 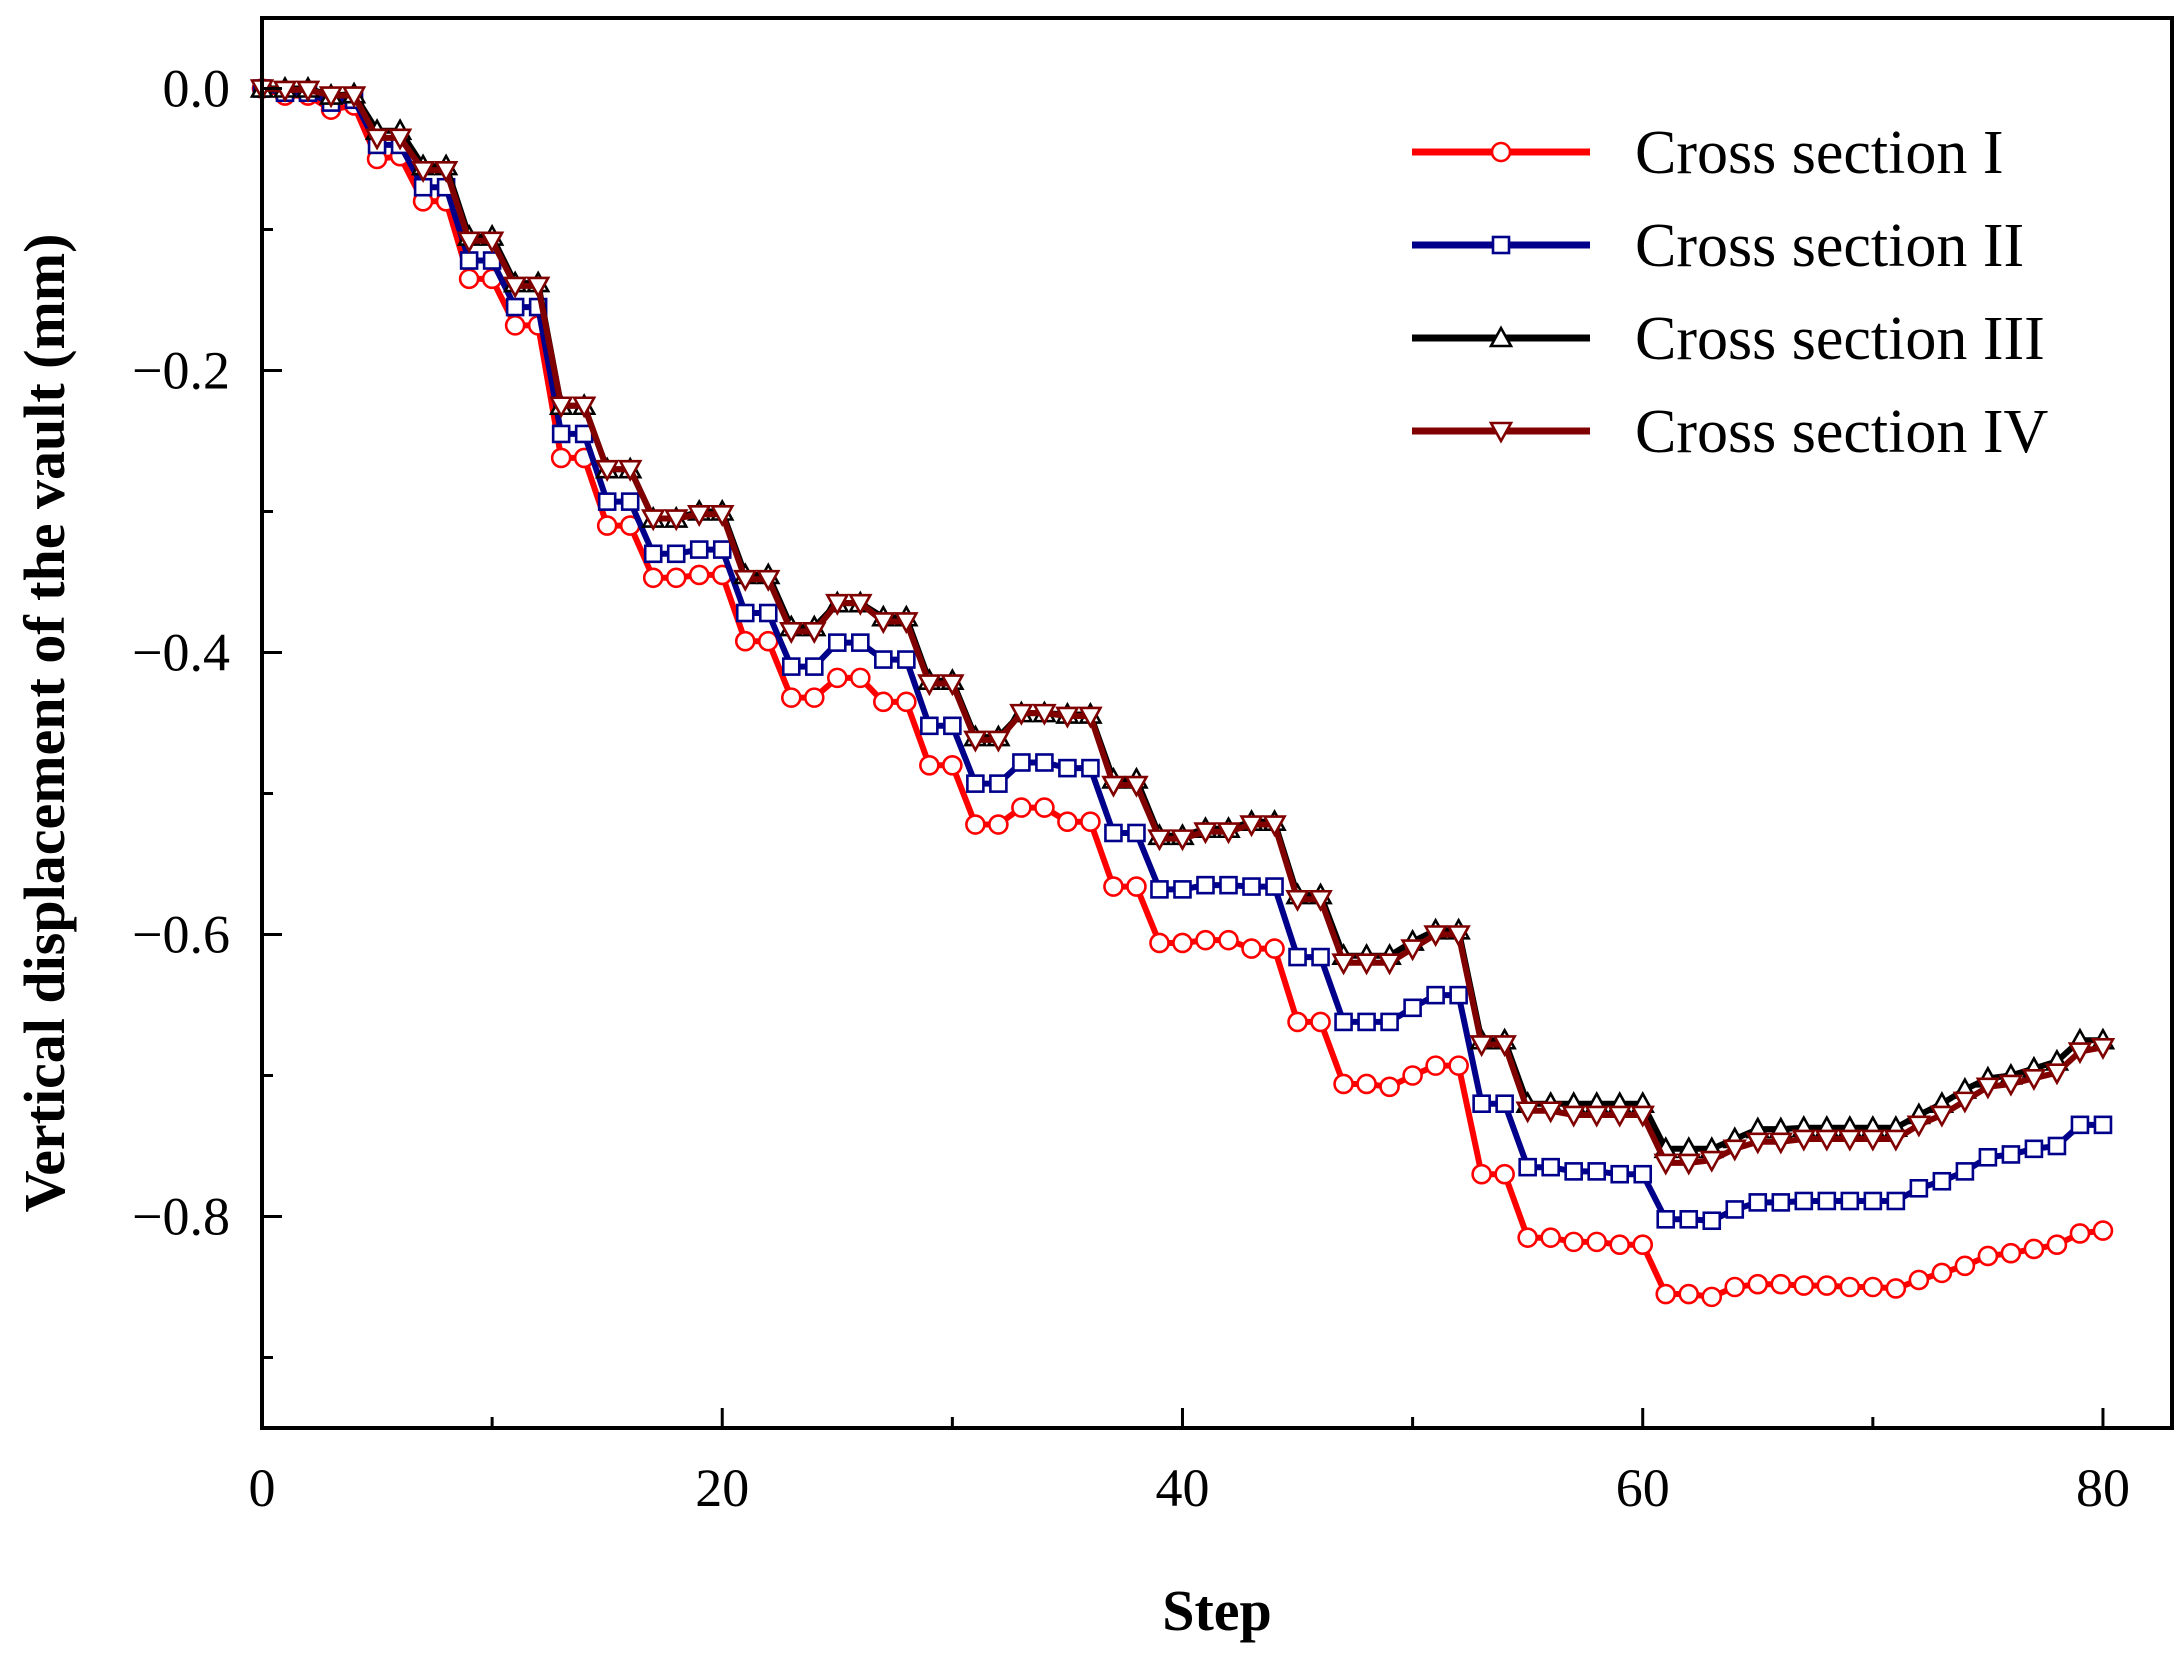 What do you see at coordinates (181, 935) in the screenshot?
I see `y-tick-label: −0.6` at bounding box center [181, 935].